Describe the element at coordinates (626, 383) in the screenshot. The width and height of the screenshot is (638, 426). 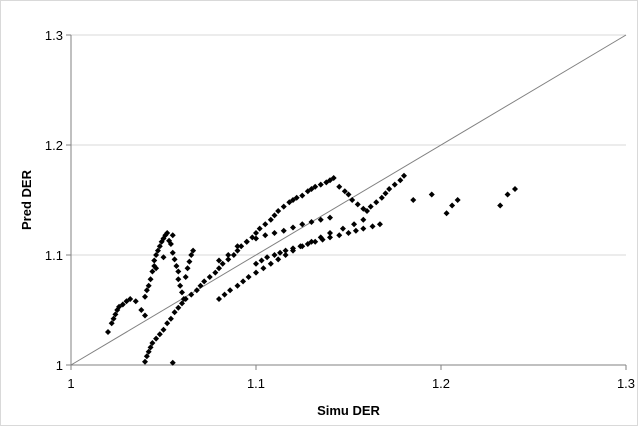
I see `x-tick-label: 1.3` at that location.